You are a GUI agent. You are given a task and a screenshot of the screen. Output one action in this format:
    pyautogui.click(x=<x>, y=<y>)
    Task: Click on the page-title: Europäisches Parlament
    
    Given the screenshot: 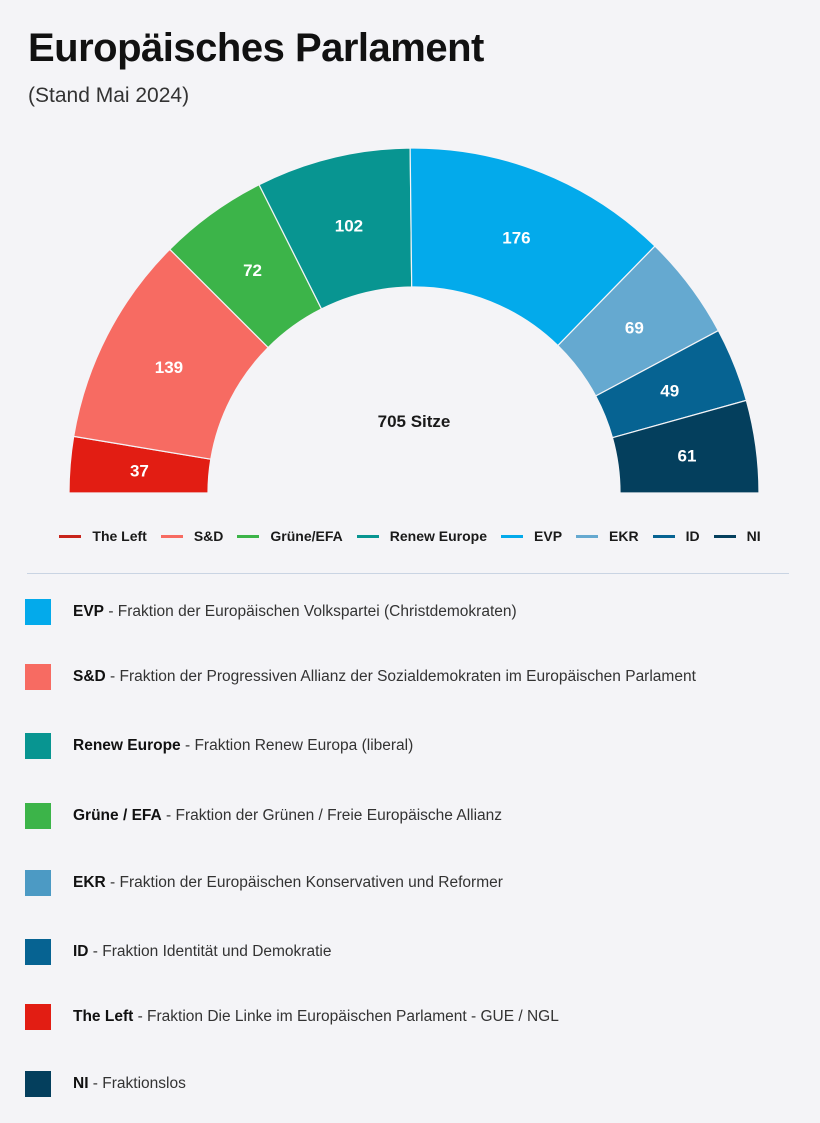 What is the action you would take?
    pyautogui.click(x=256, y=48)
    